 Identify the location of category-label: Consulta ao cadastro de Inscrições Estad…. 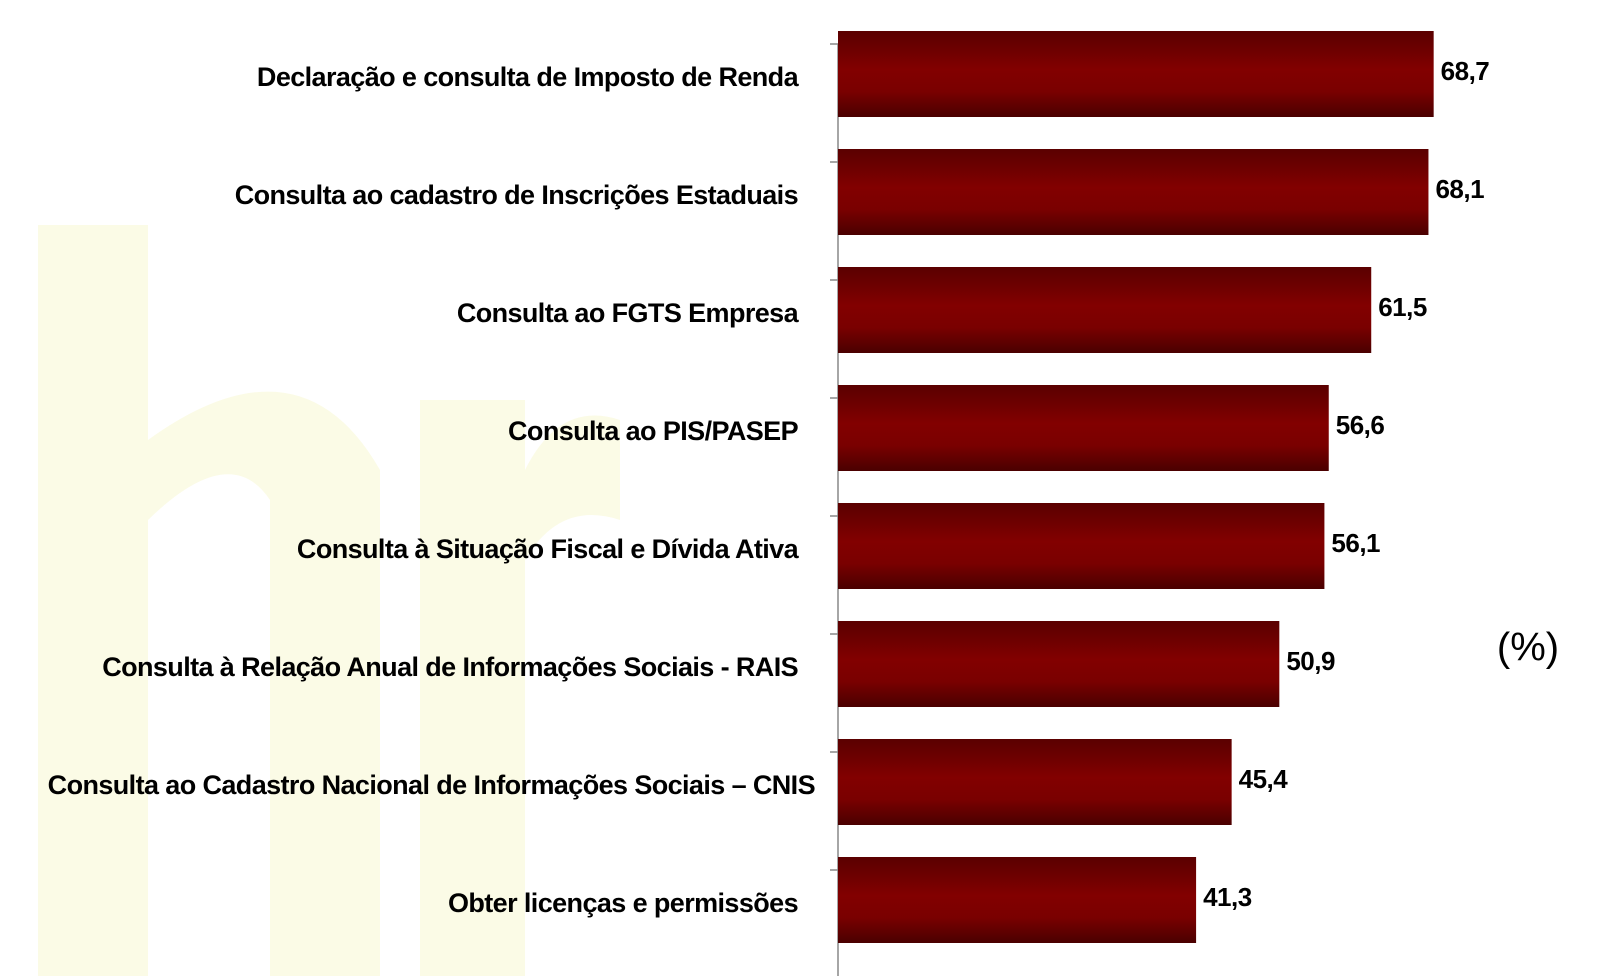
(516, 195).